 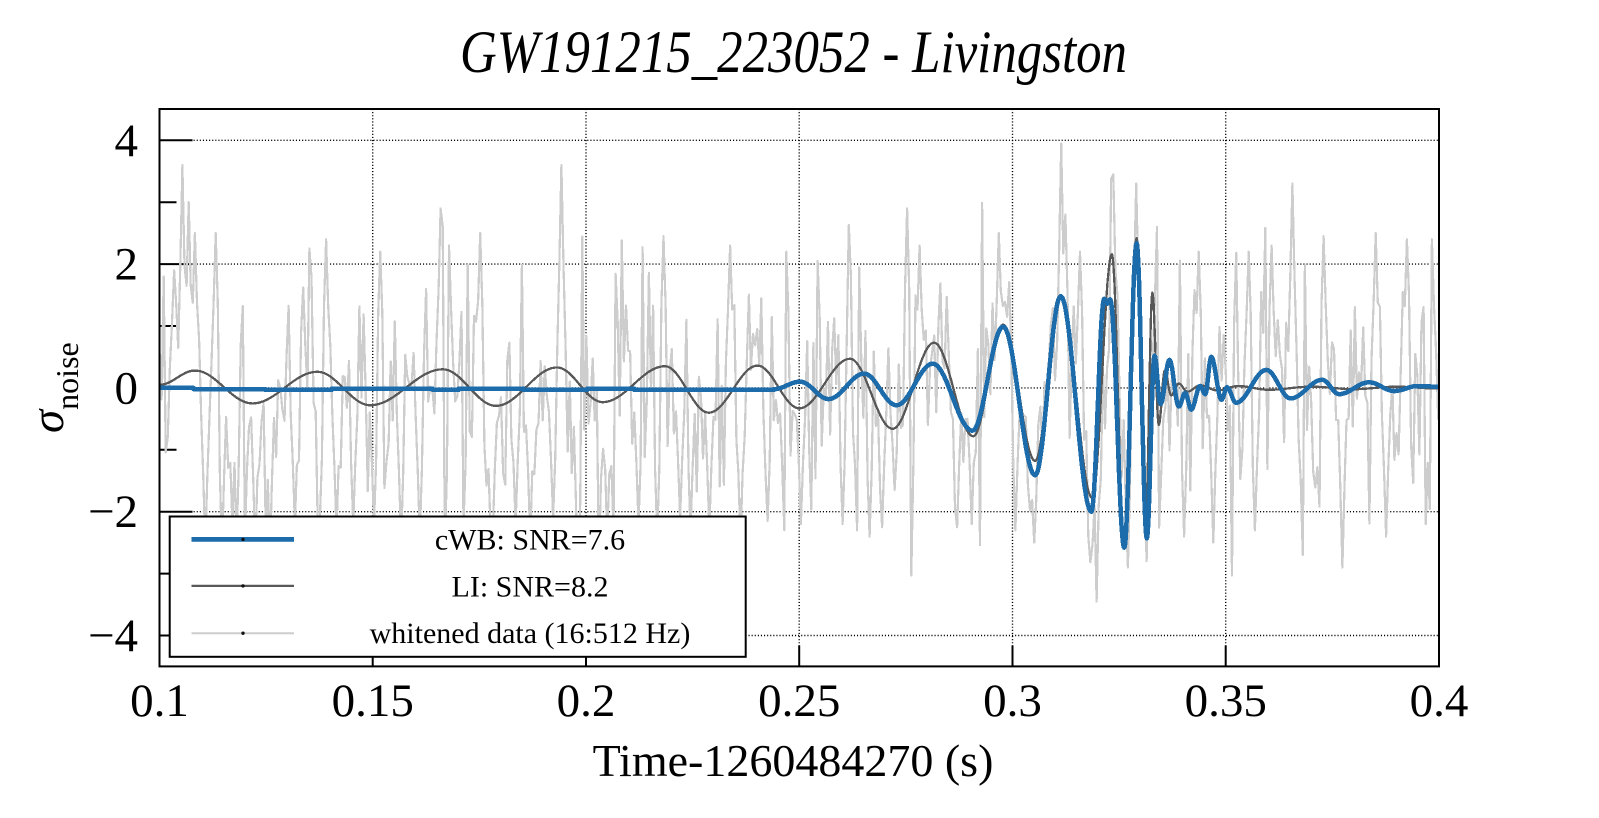 I want to click on svg-text: GW191215_223052 - Livingston, so click(x=793, y=52).